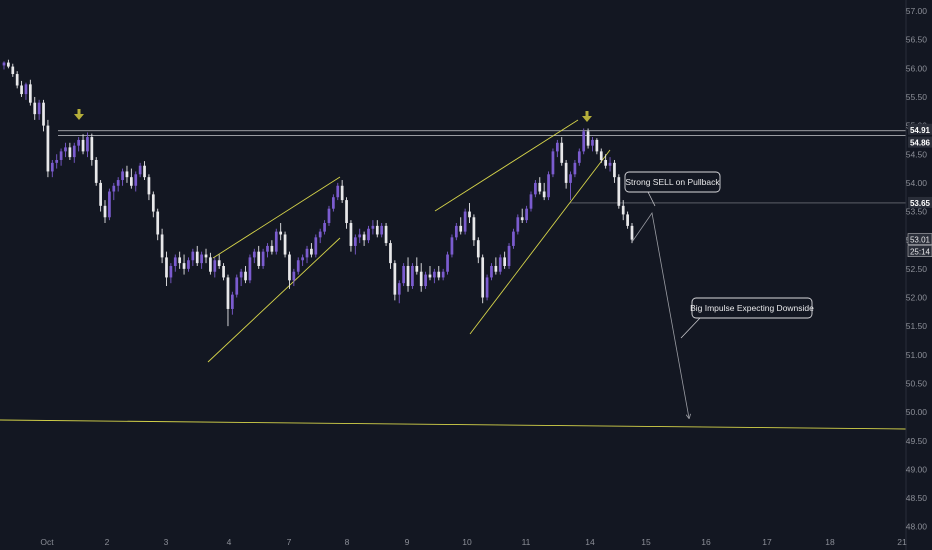 Image resolution: width=932 pixels, height=550 pixels. What do you see at coordinates (747, 318) in the screenshot?
I see `callout-big-impulse: Big Impulse Expecting Downside` at bounding box center [747, 318].